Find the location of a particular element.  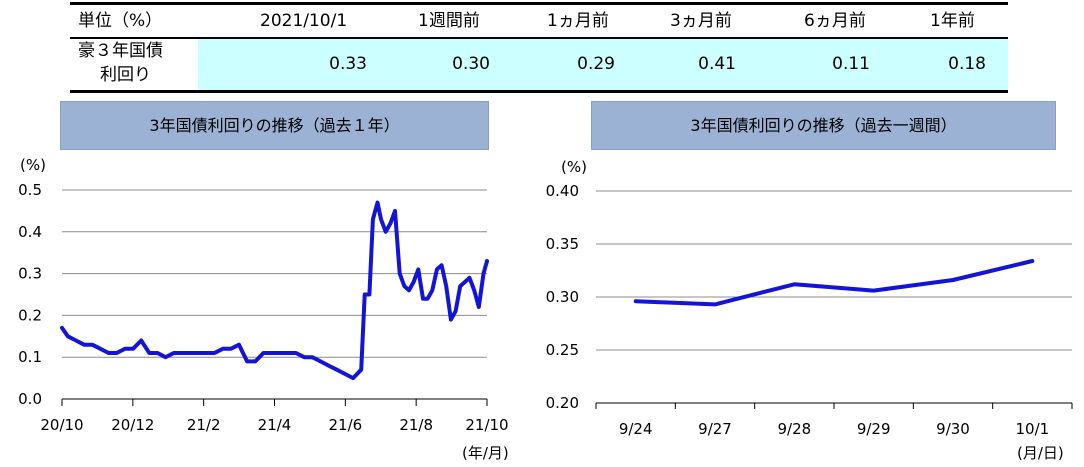

chart2-series-line is located at coordinates (834, 283).